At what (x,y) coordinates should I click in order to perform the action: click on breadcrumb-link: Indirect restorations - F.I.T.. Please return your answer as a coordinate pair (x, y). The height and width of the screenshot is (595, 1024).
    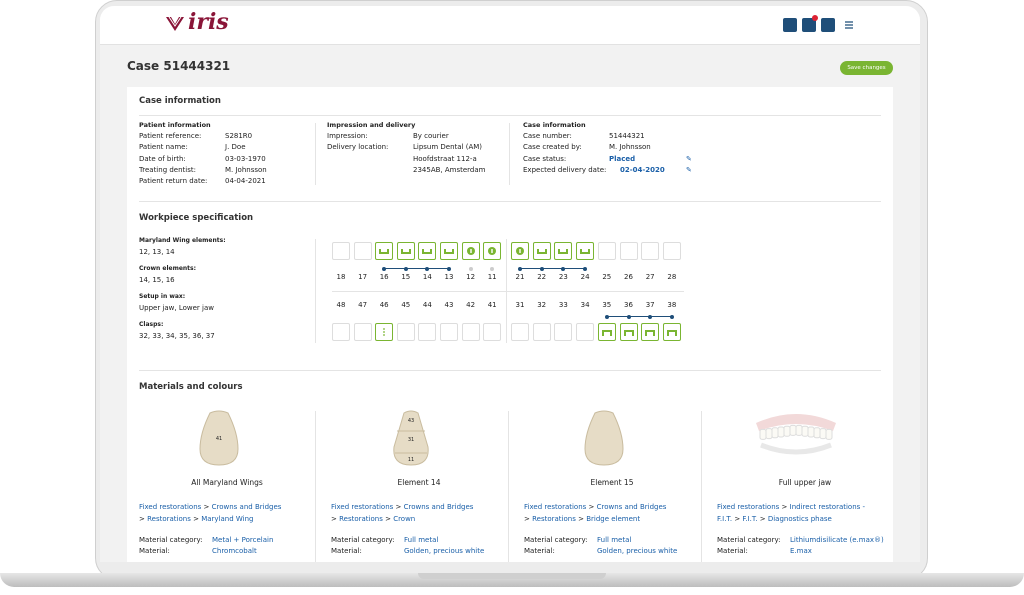
    Looking at the image, I should click on (791, 513).